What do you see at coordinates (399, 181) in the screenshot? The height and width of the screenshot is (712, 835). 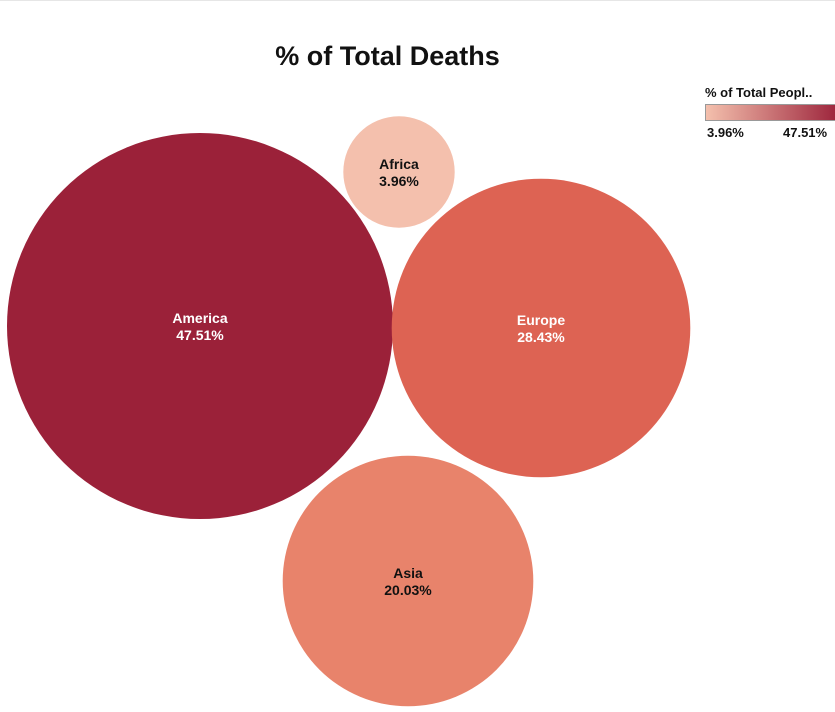 I see `bubble-value-label: 3.96%` at bounding box center [399, 181].